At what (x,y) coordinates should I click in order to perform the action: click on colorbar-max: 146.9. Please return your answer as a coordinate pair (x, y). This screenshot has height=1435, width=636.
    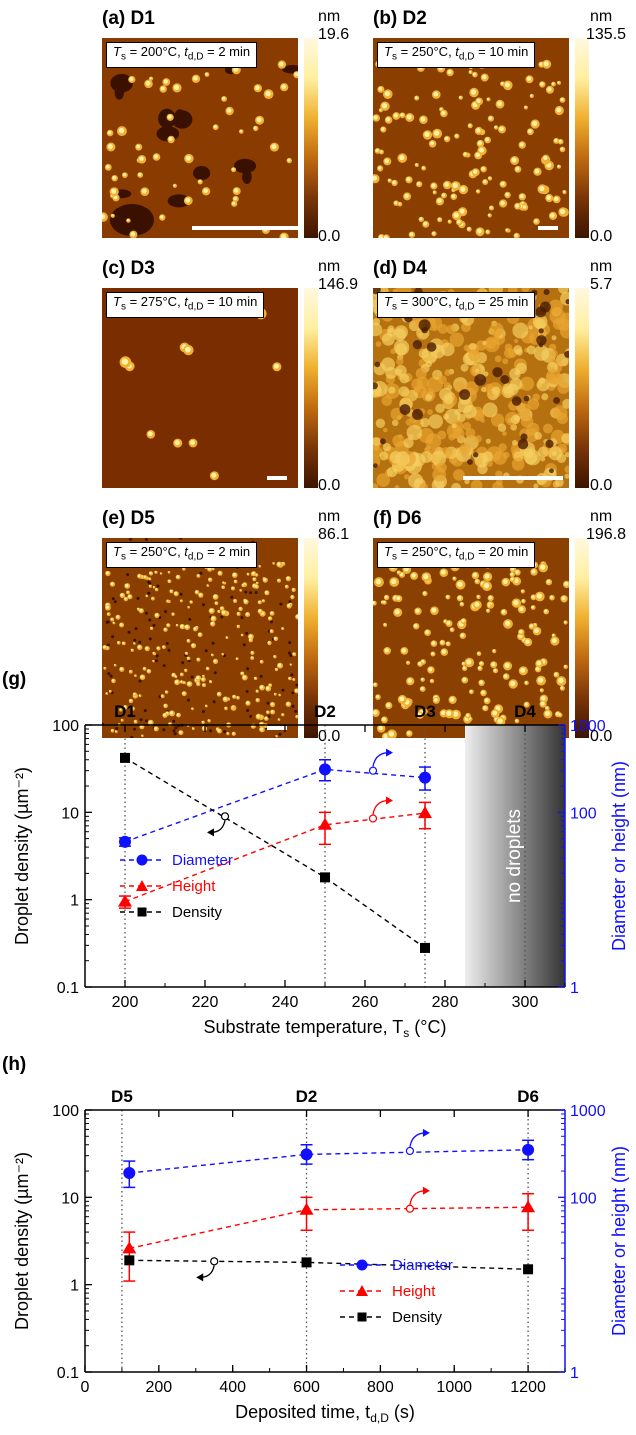
    Looking at the image, I should click on (338, 284).